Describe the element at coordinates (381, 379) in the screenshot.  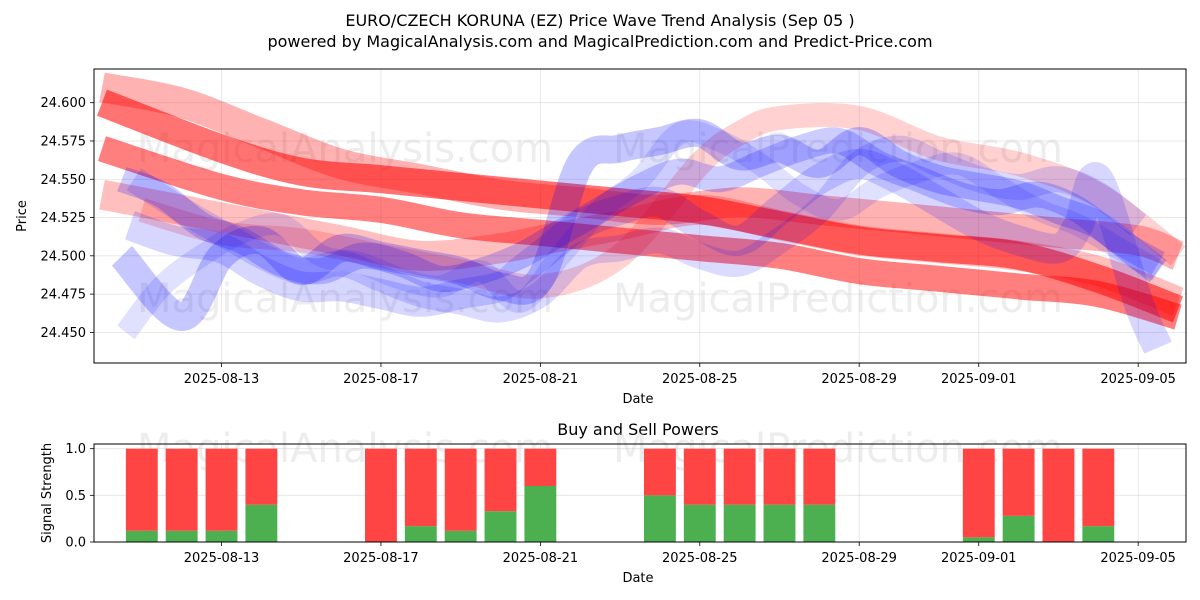
I see `main-x-tick-label: 2025-08-17` at that location.